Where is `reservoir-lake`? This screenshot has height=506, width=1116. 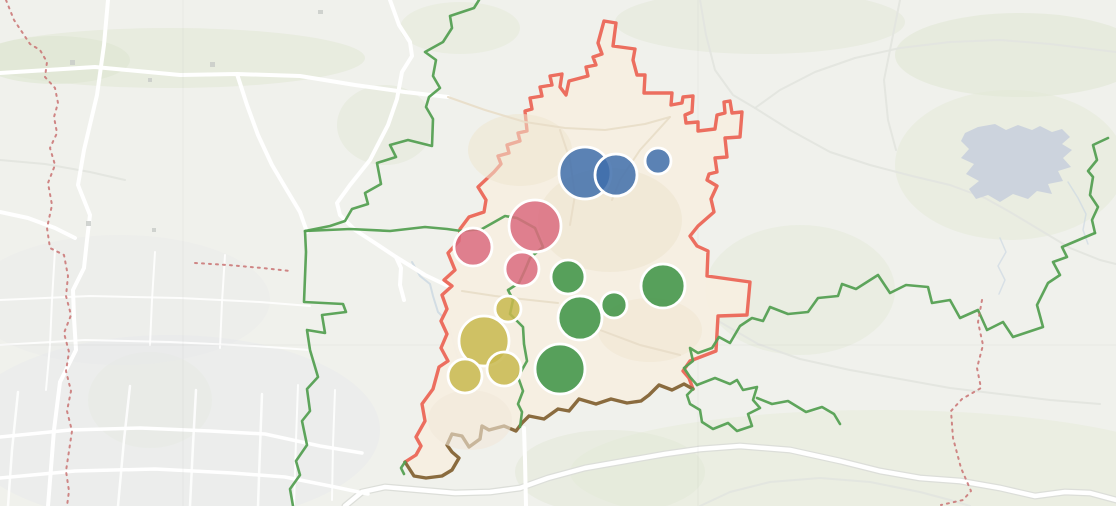
reservoir-lake is located at coordinates (1016, 163).